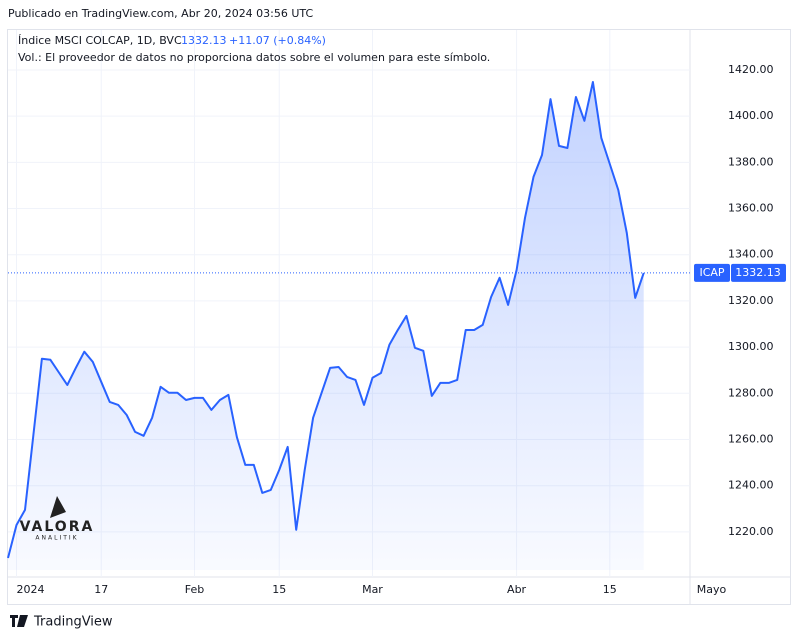 The image size is (800, 639). What do you see at coordinates (712, 589) in the screenshot?
I see `x-tick-label: Mayo` at bounding box center [712, 589].